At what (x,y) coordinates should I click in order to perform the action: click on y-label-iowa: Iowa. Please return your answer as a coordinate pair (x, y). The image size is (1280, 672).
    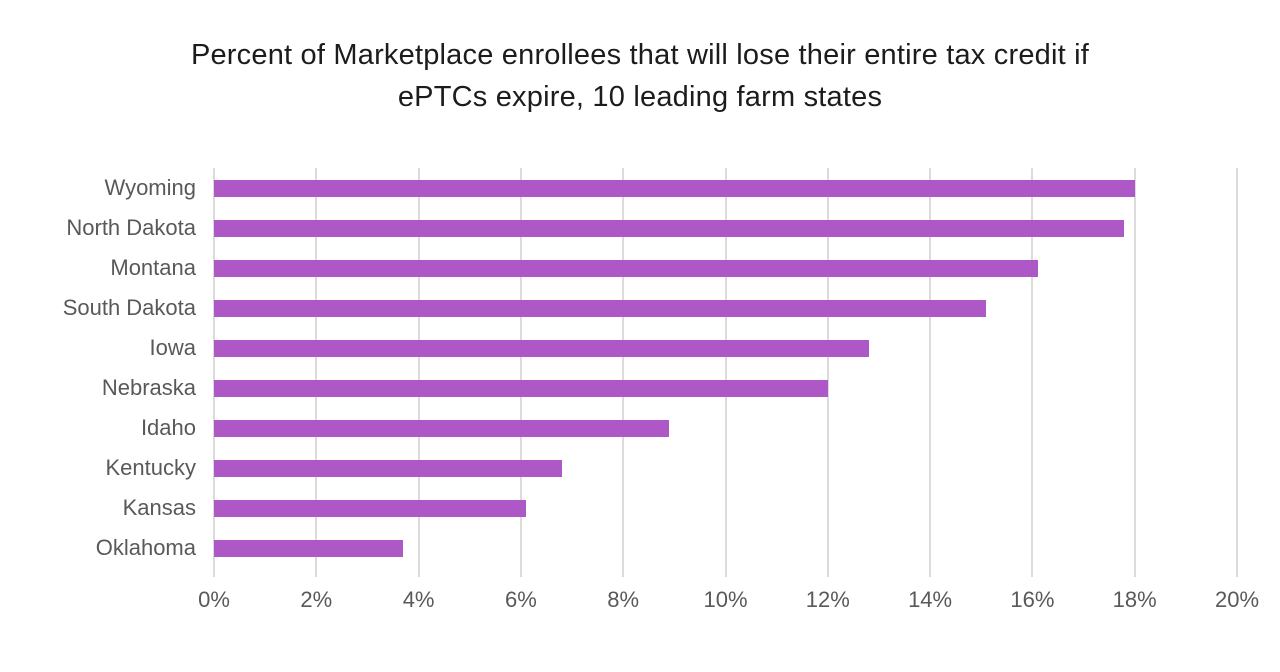
    Looking at the image, I should click on (172, 347).